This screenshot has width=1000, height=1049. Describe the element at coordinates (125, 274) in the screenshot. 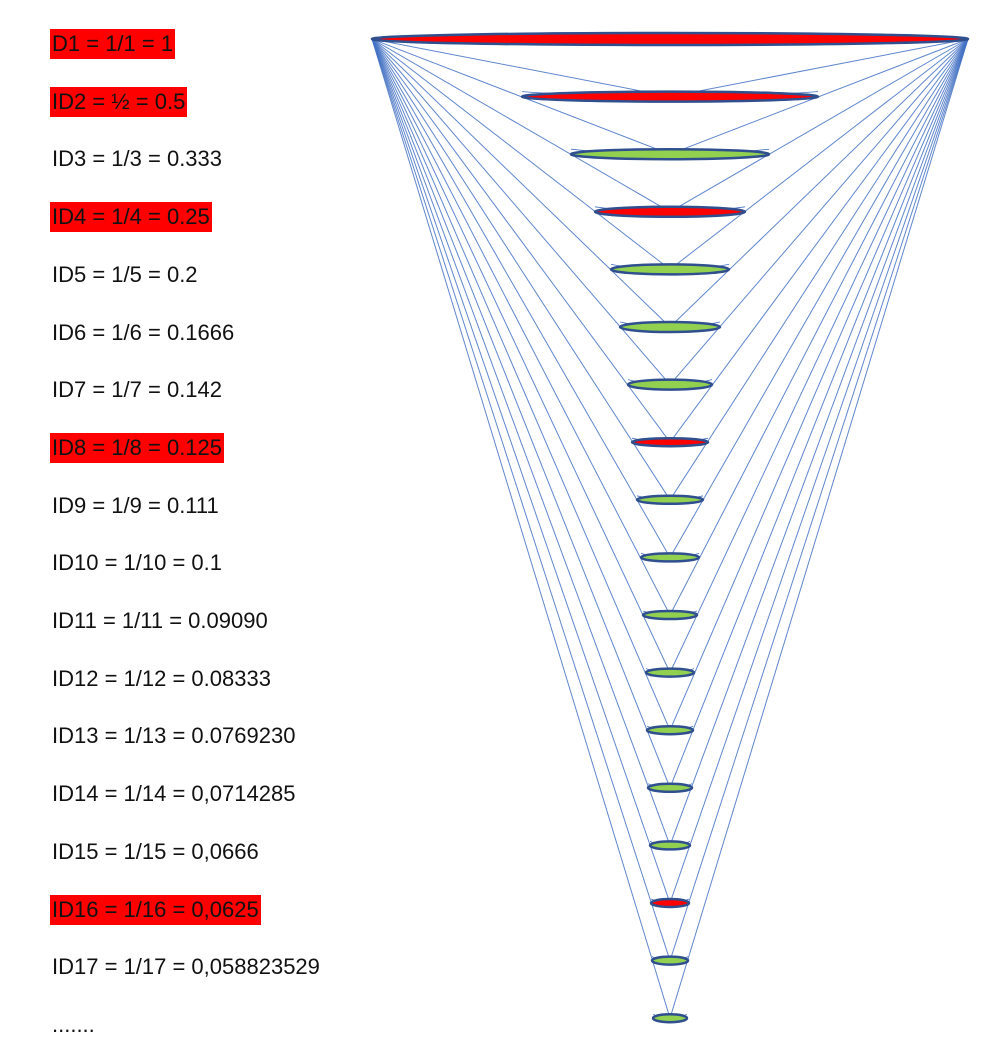

I see `fraction-row: ID5 = 1/5 = 0.2` at that location.